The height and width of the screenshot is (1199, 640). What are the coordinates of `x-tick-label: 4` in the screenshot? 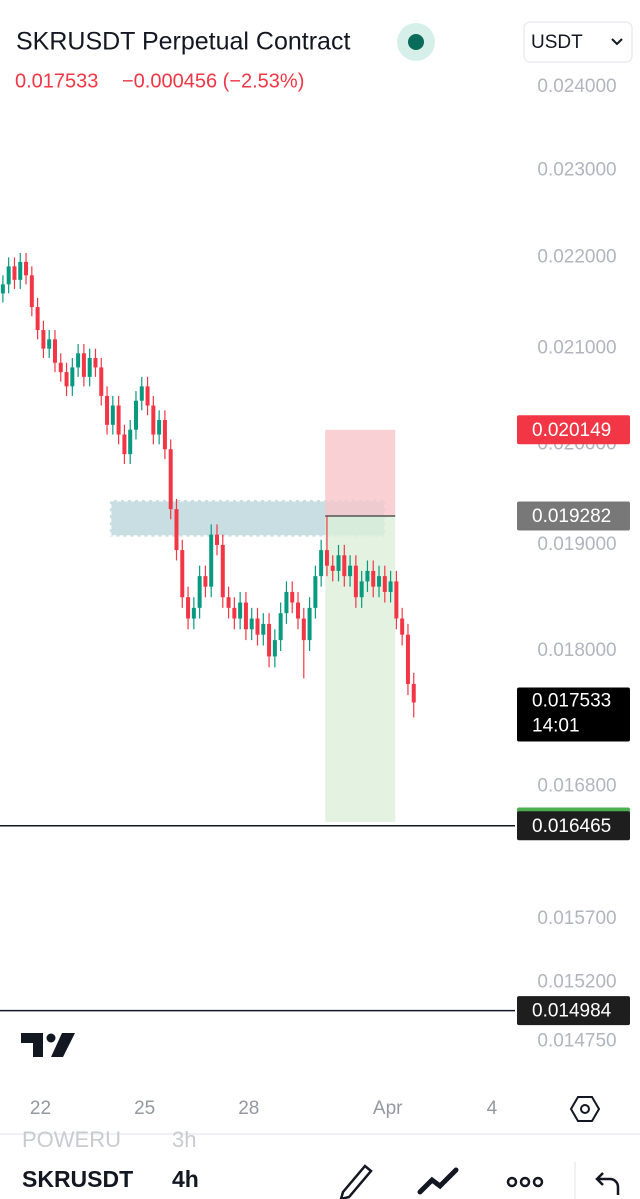 It's located at (492, 1108).